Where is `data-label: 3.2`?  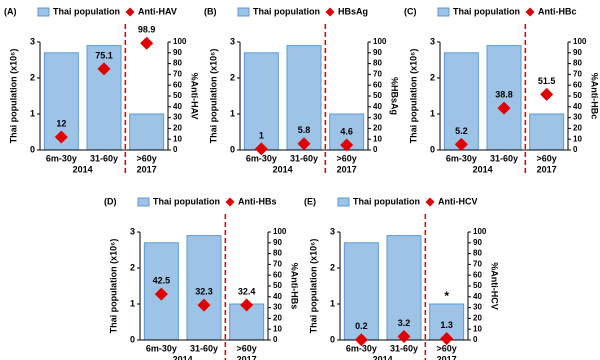
data-label: 3.2 is located at coordinates (404, 323).